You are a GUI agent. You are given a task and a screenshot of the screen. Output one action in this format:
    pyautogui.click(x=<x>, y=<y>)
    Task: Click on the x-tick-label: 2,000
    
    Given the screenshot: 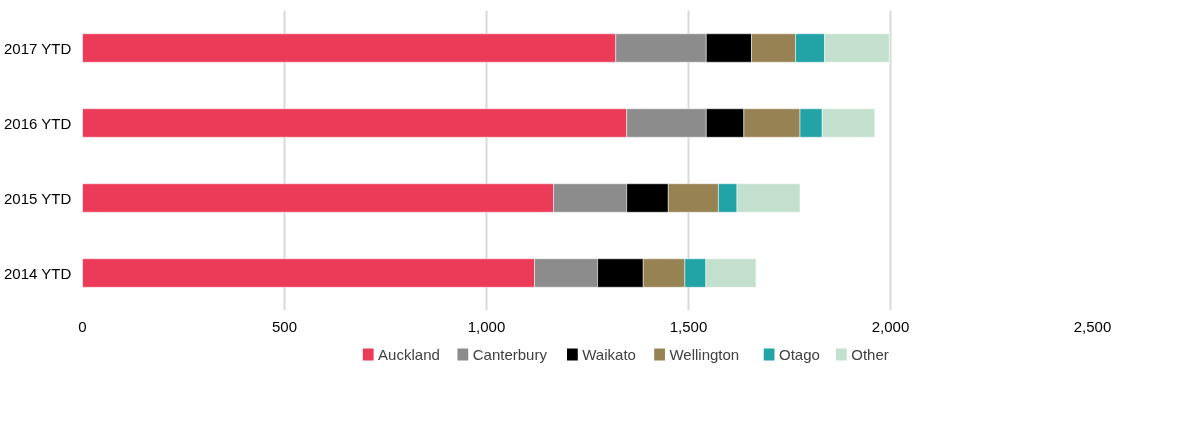 What is the action you would take?
    pyautogui.click(x=890, y=326)
    